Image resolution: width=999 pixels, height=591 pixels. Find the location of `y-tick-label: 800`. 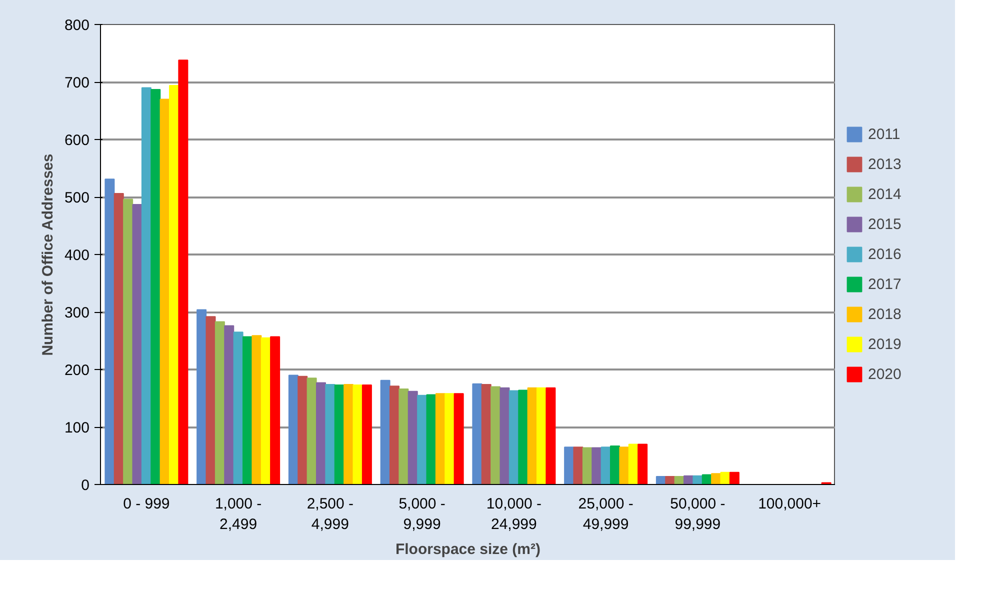

y-tick-label: 800 is located at coordinates (77, 25).